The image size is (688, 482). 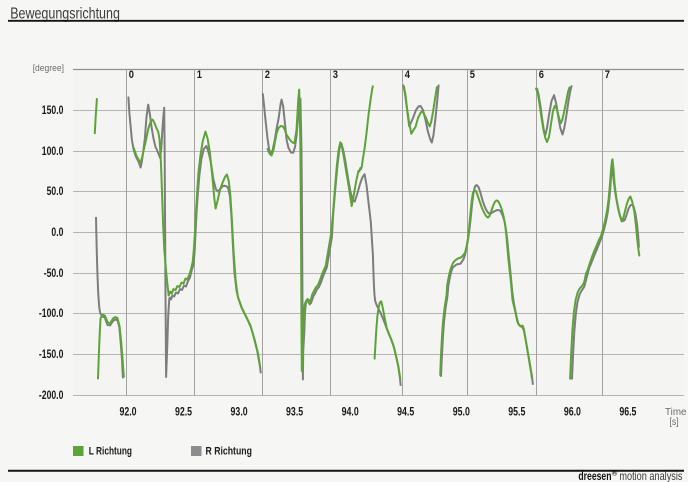 I want to click on svg-text: 4, so click(x=408, y=75).